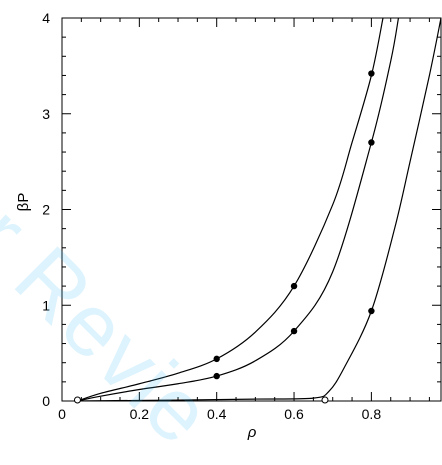  I want to click on y-axis-label: βP, so click(23, 202).